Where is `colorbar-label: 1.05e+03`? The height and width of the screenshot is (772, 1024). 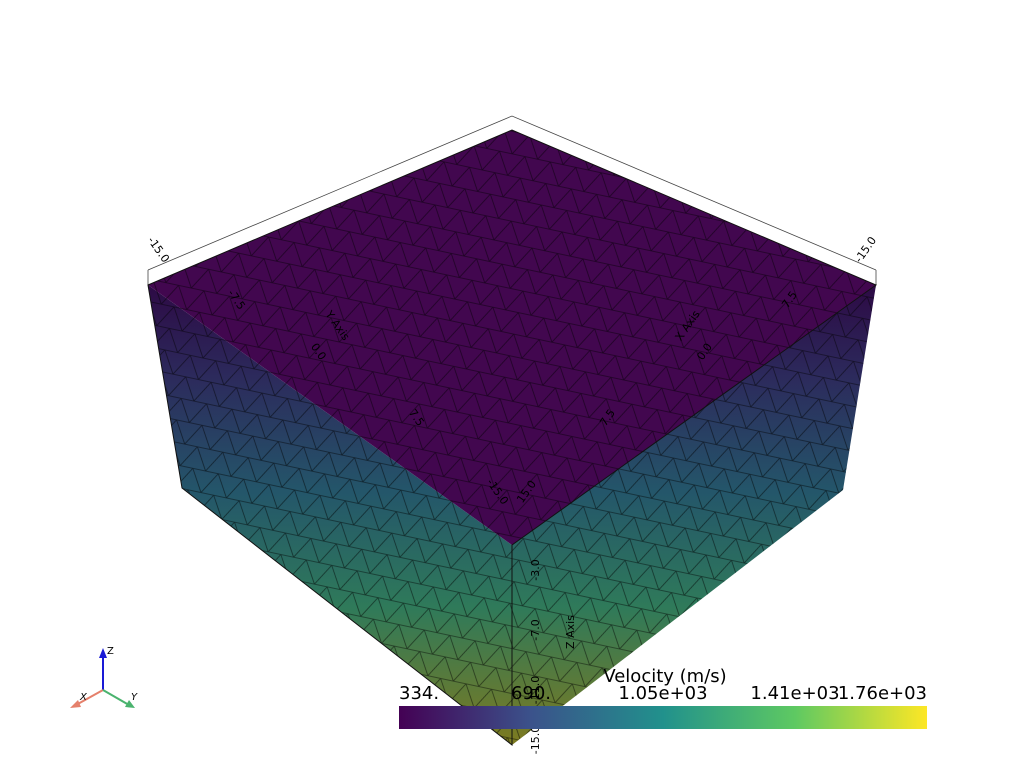 colorbar-label: 1.05e+03 is located at coordinates (662, 693).